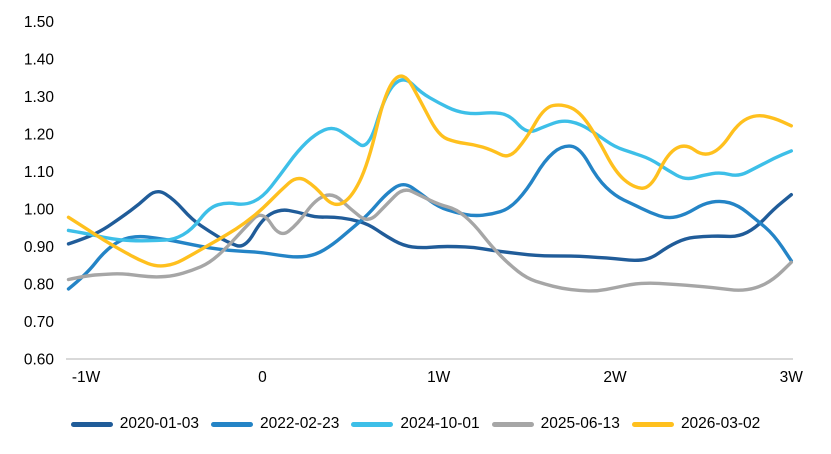  I want to click on legend-item-2026-03-02: 2026-03-02, so click(696, 424).